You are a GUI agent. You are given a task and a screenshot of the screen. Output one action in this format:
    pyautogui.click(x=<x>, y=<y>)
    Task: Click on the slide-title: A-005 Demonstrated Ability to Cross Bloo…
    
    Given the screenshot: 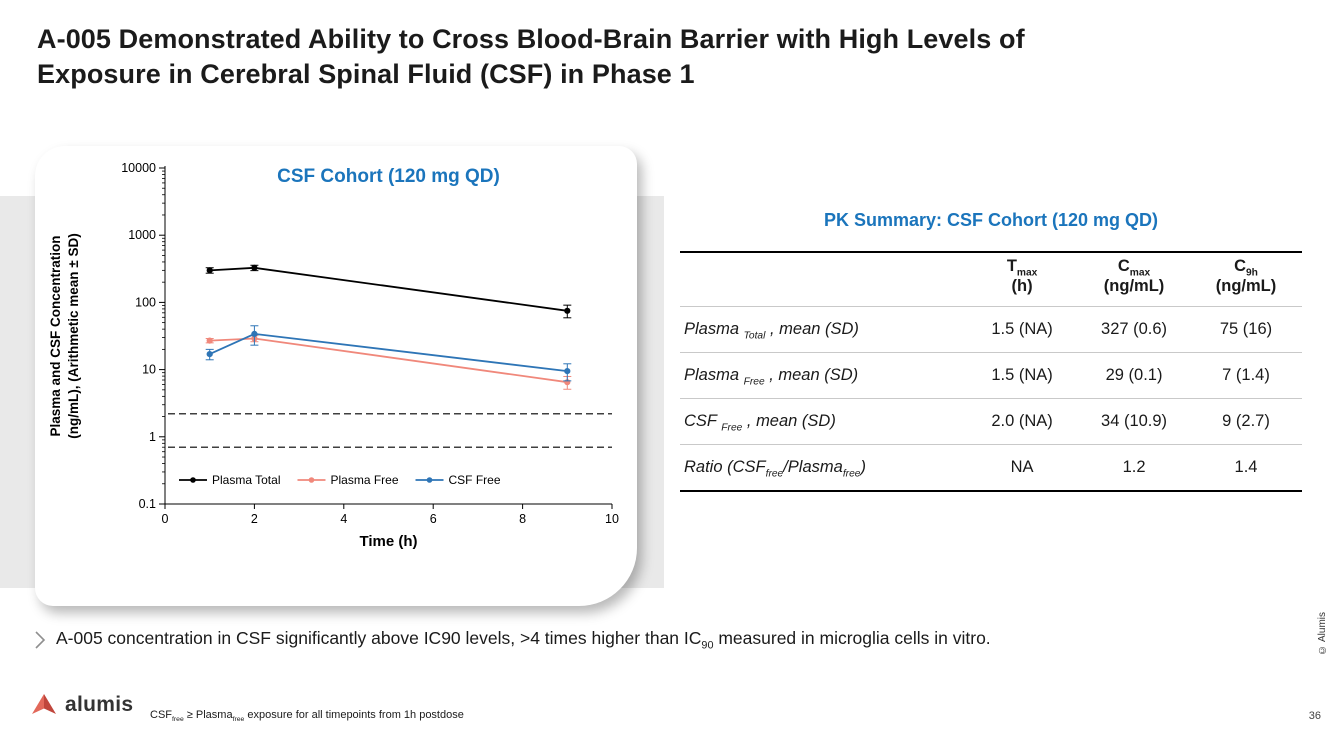 What is the action you would take?
    pyautogui.click(x=672, y=57)
    